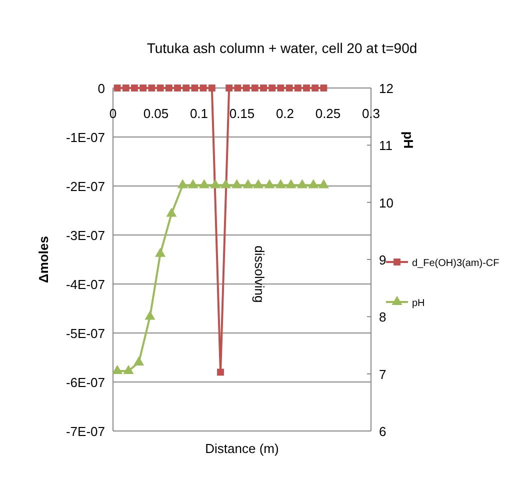 This screenshot has height=486, width=516. Describe the element at coordinates (456, 263) in the screenshot. I see `legend-label: d_Fe(OH)3(am)-CF` at that location.